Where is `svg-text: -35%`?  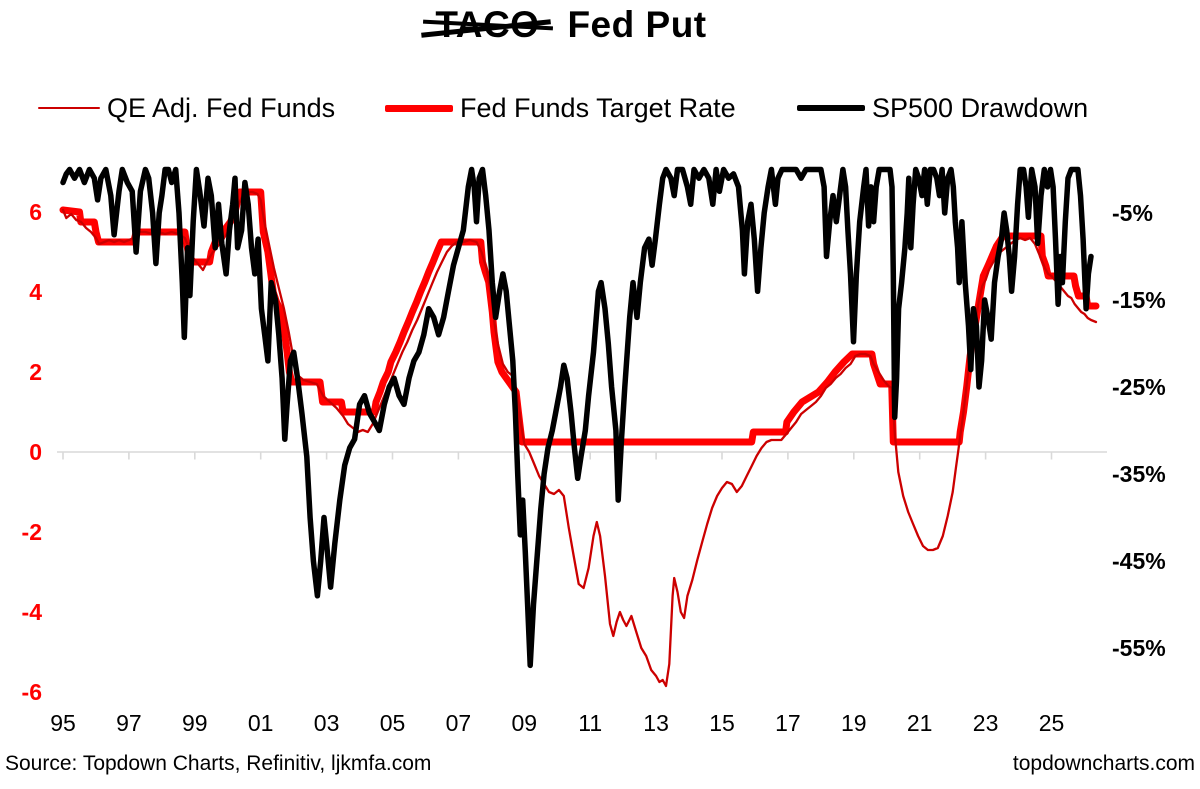 svg-text: -35% is located at coordinates (1139, 474).